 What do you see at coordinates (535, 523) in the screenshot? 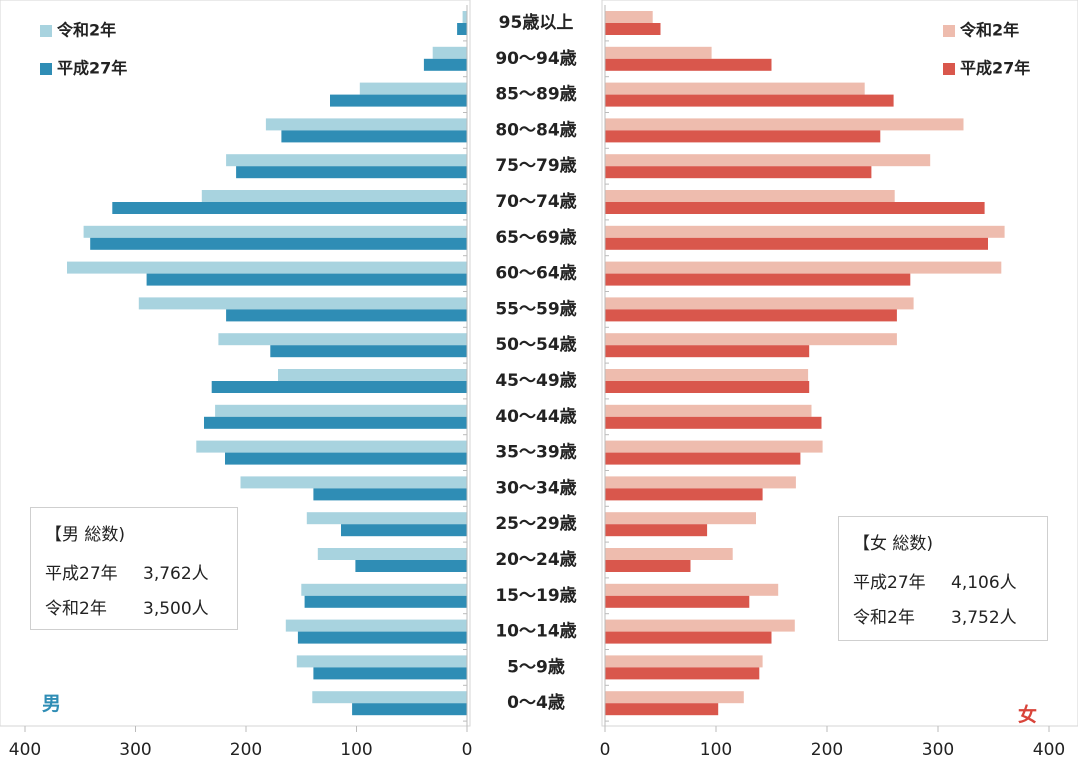
I see `age-group-label: 25〜29歳` at bounding box center [535, 523].